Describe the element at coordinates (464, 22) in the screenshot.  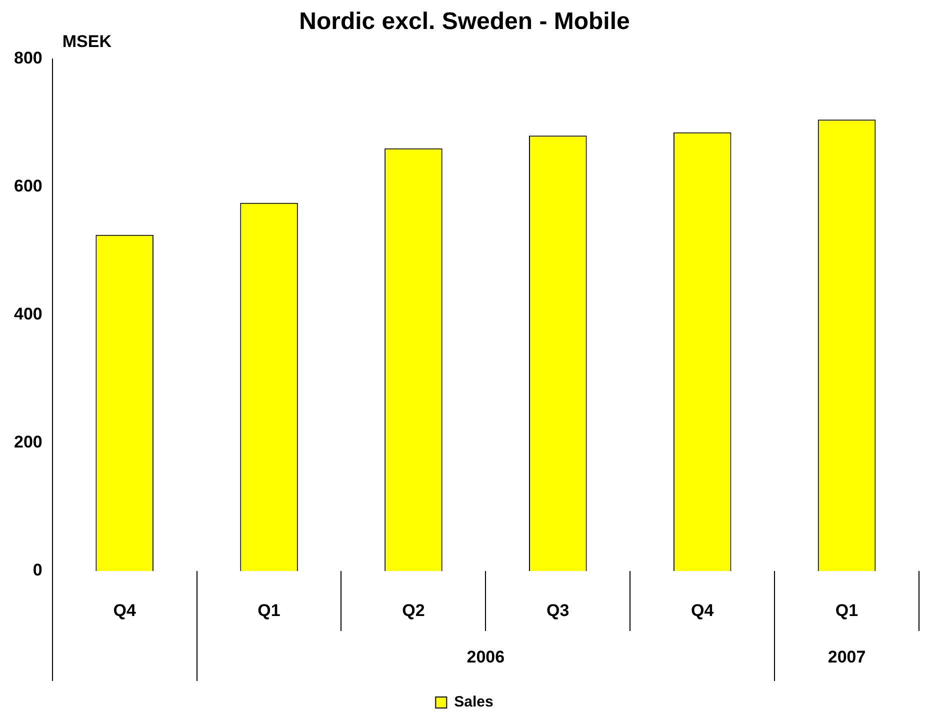
I see `chart-title: Nordic excl. Sweden - Mobile` at that location.